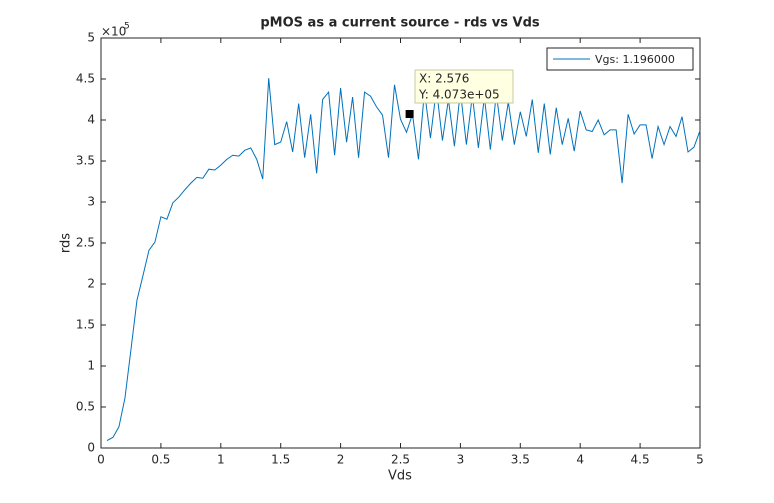 This screenshot has width=774, height=503. I want to click on y-tick-label: 0, so click(91, 448).